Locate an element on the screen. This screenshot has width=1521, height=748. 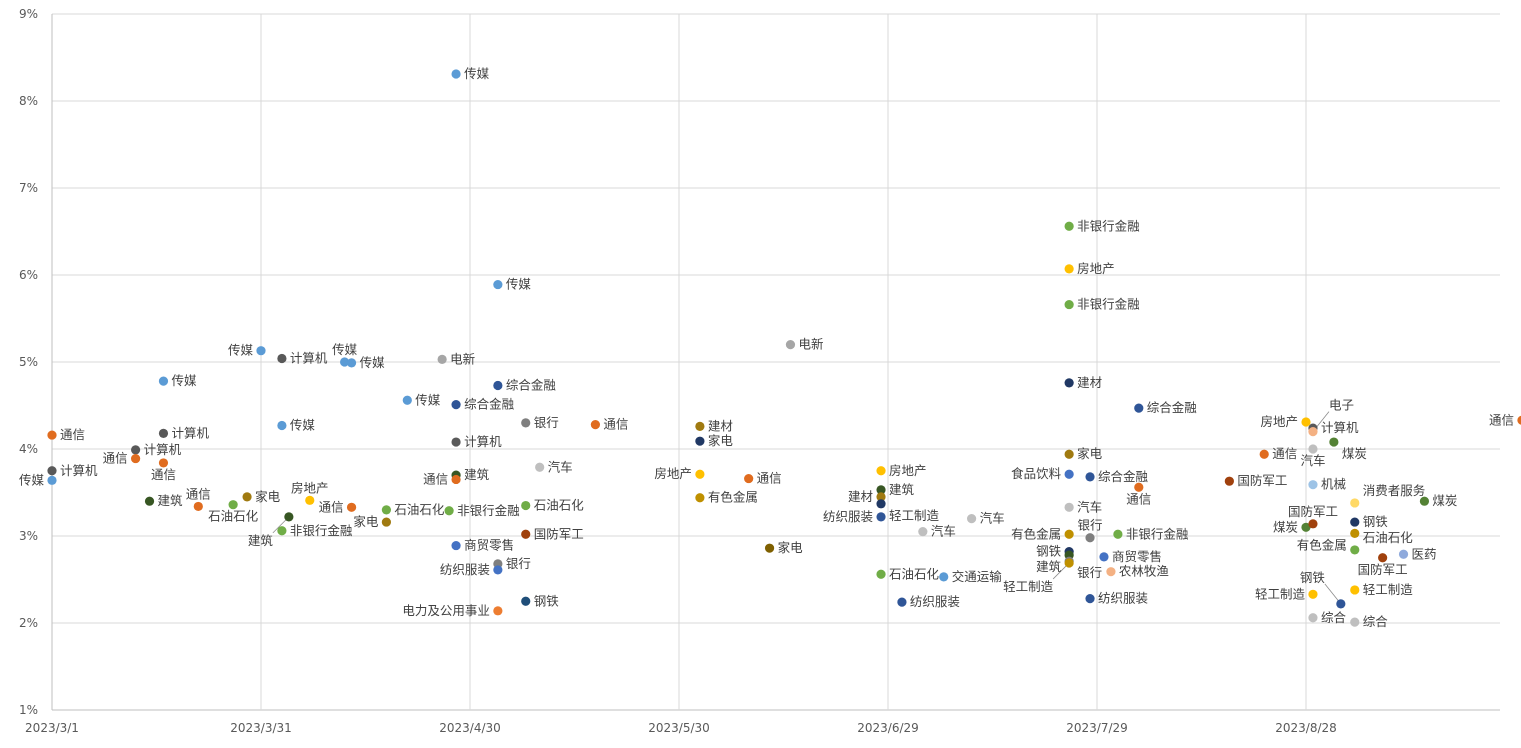
y-tick-label: 7% is located at coordinates (28, 188).